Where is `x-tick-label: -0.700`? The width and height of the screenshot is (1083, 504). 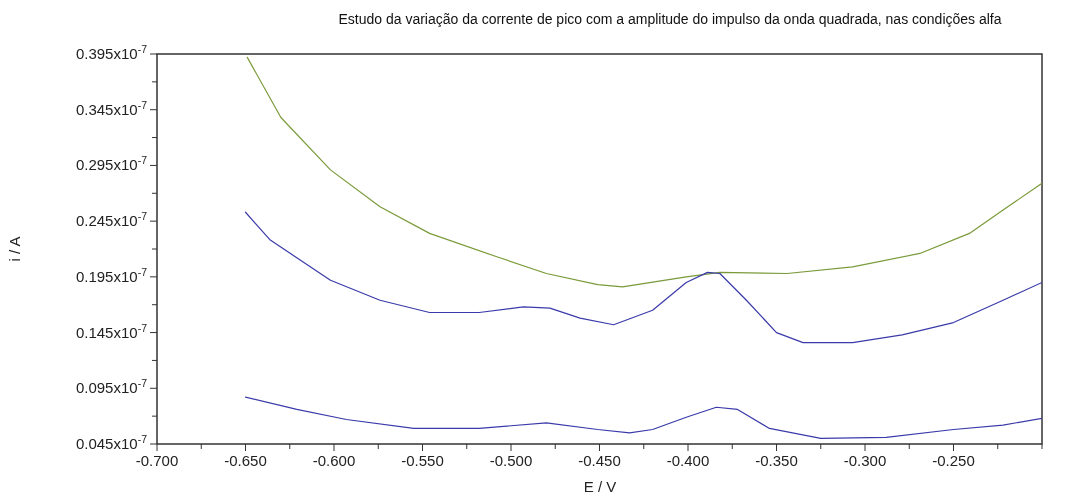 x-tick-label: -0.700 is located at coordinates (157, 460).